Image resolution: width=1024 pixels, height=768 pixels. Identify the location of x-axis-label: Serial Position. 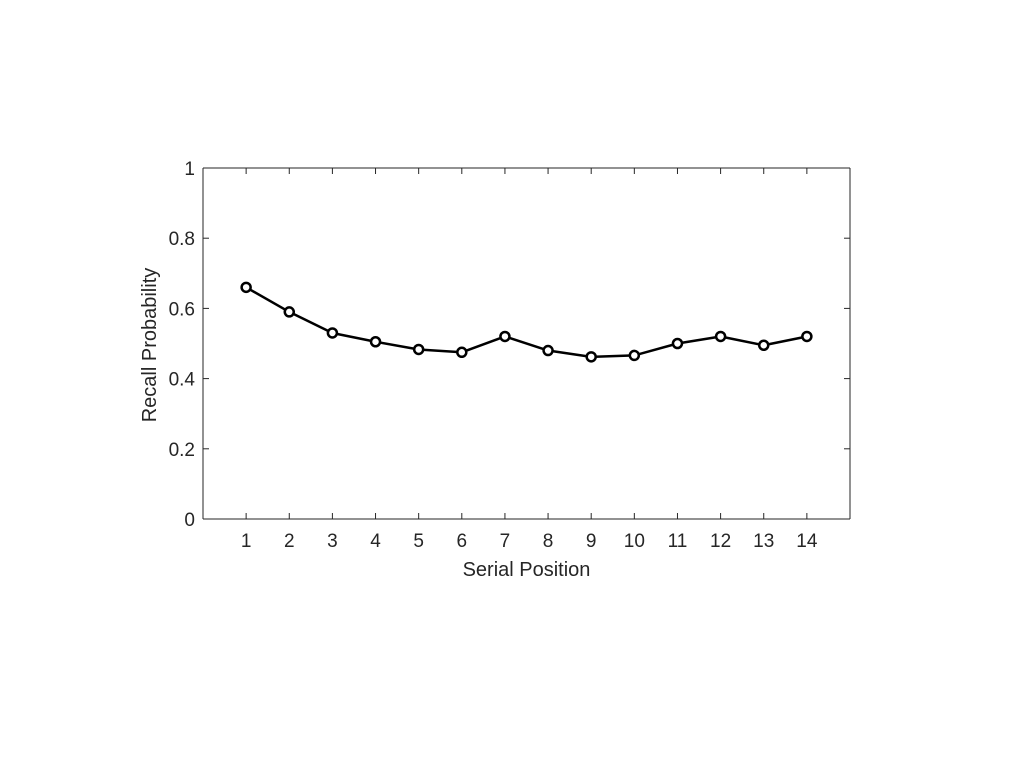
(527, 570).